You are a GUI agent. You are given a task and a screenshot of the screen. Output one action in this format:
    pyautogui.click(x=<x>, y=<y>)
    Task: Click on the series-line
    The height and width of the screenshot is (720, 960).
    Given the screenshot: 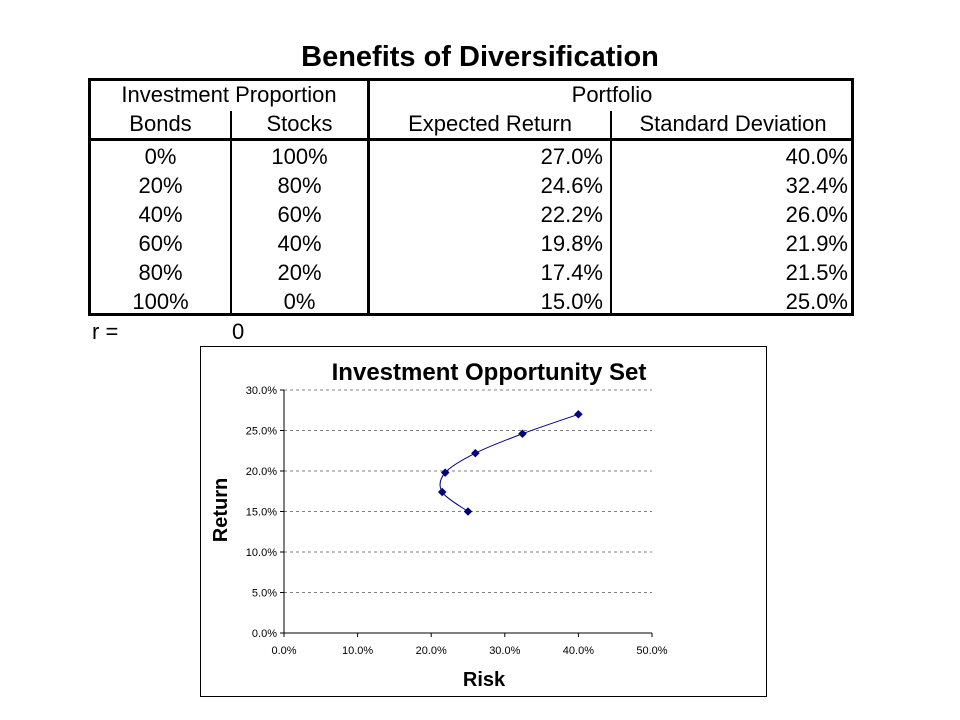 What is the action you would take?
    pyautogui.click(x=509, y=462)
    